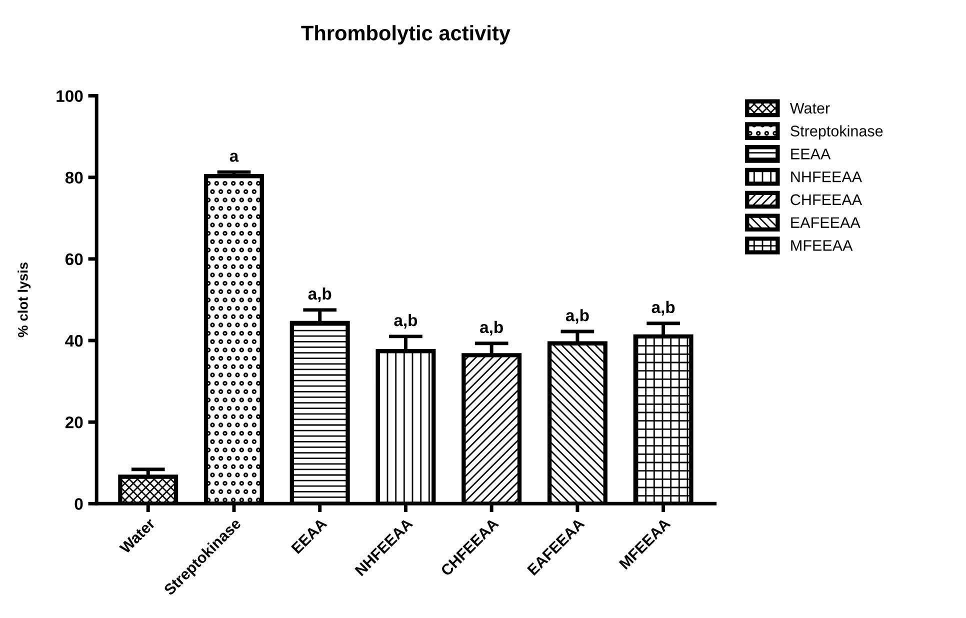 The image size is (966, 618). What do you see at coordinates (822, 245) in the screenshot?
I see `legend-label: MFEEAA` at bounding box center [822, 245].